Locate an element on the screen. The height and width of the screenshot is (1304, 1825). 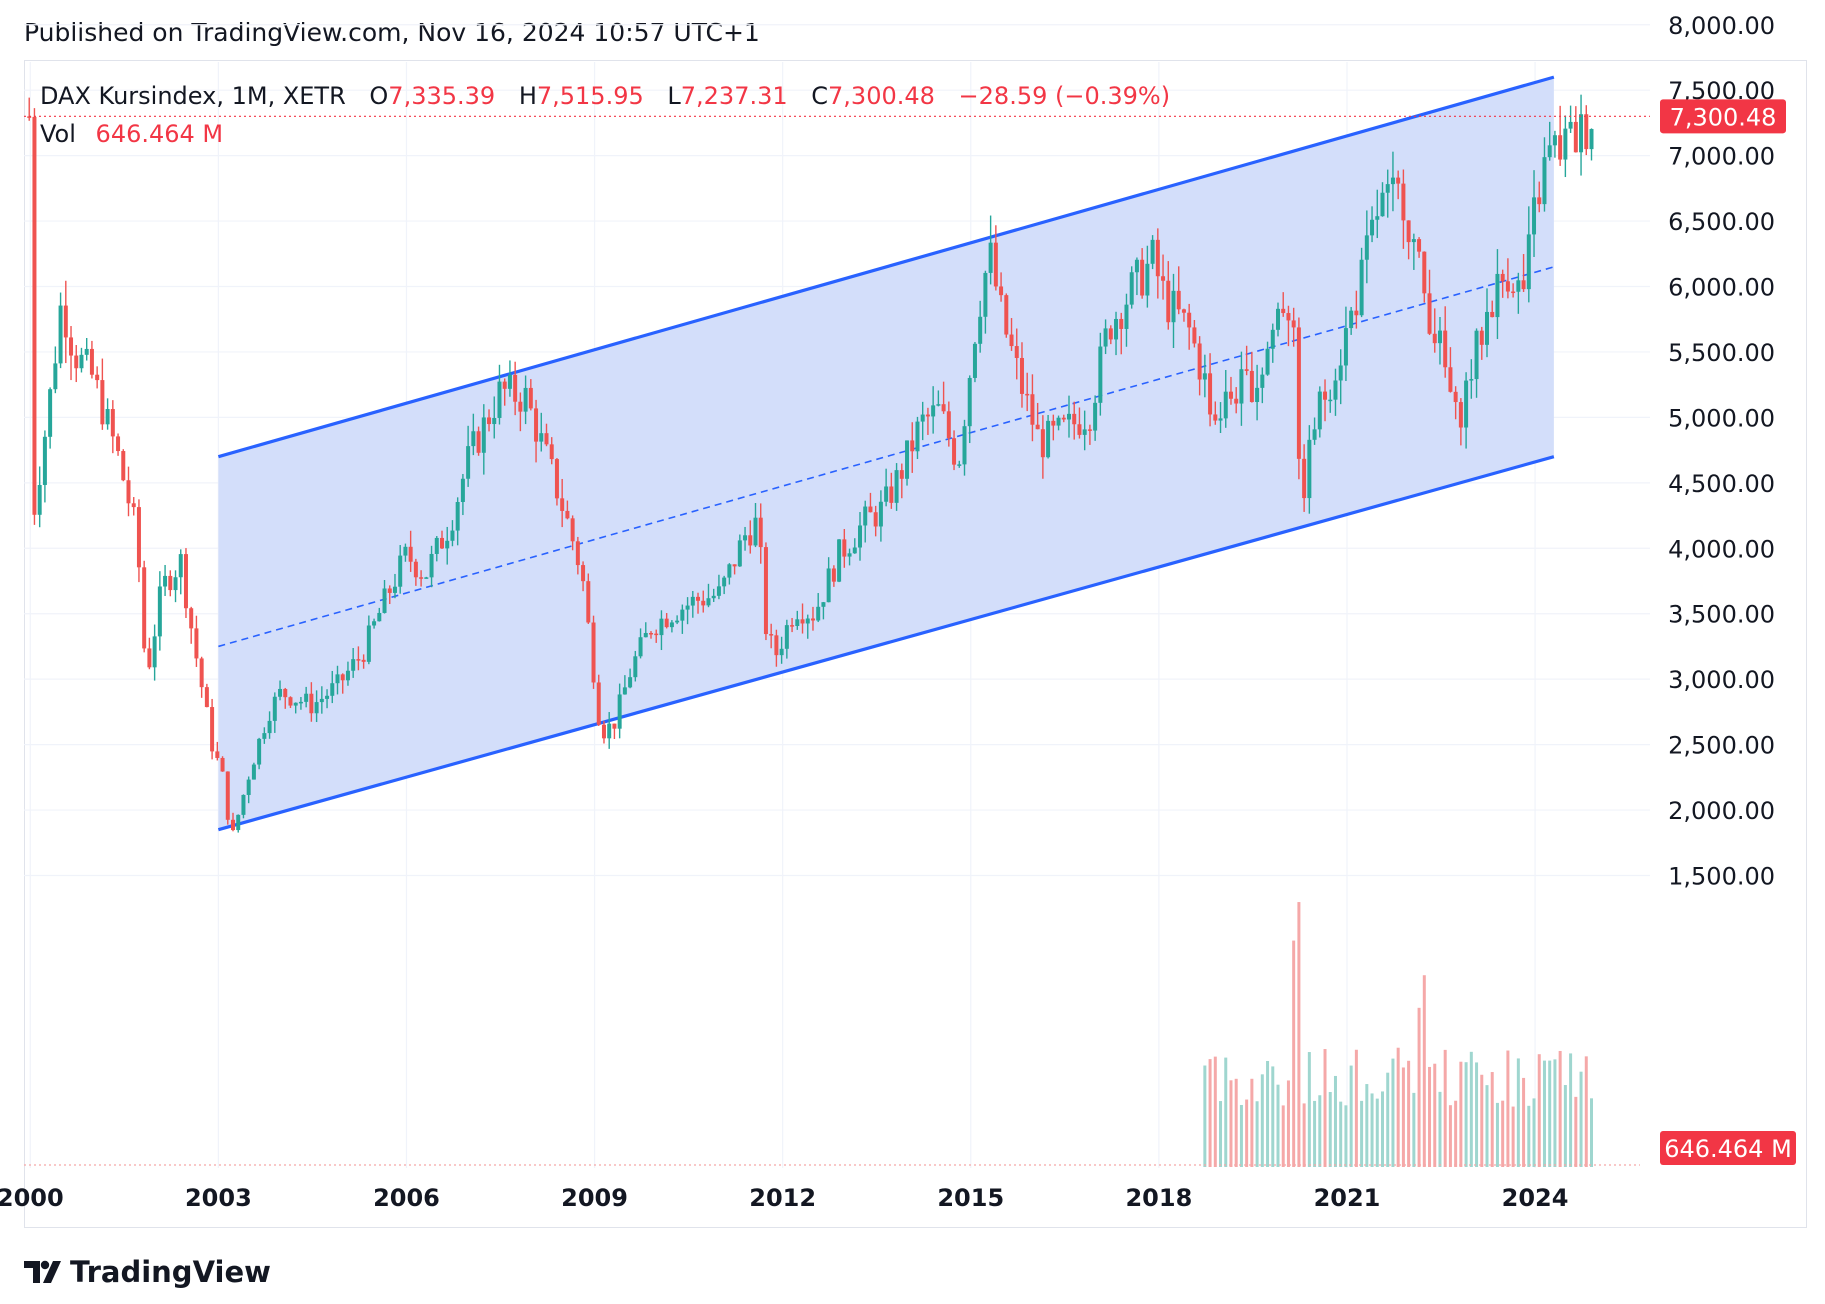
symbol-label: DAX Kursindex, 1M, XETR is located at coordinates (193, 96).